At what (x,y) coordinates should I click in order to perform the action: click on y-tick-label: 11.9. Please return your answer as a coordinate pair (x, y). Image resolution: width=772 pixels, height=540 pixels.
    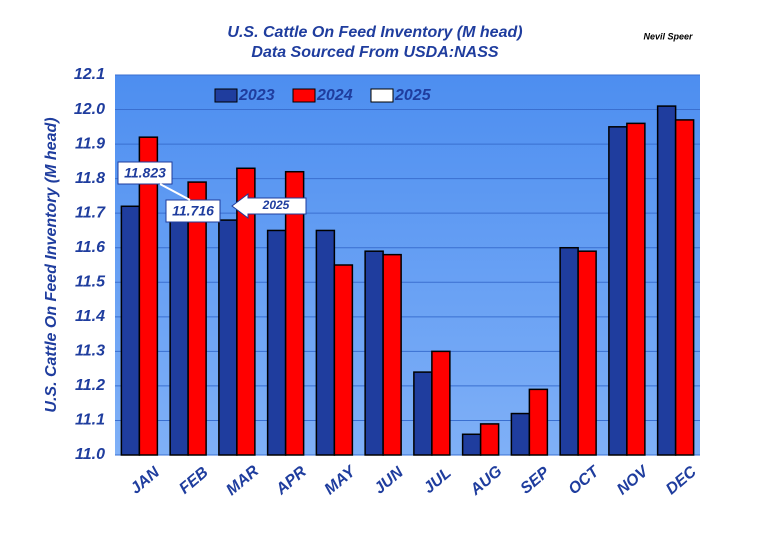
    Looking at the image, I should click on (90, 143).